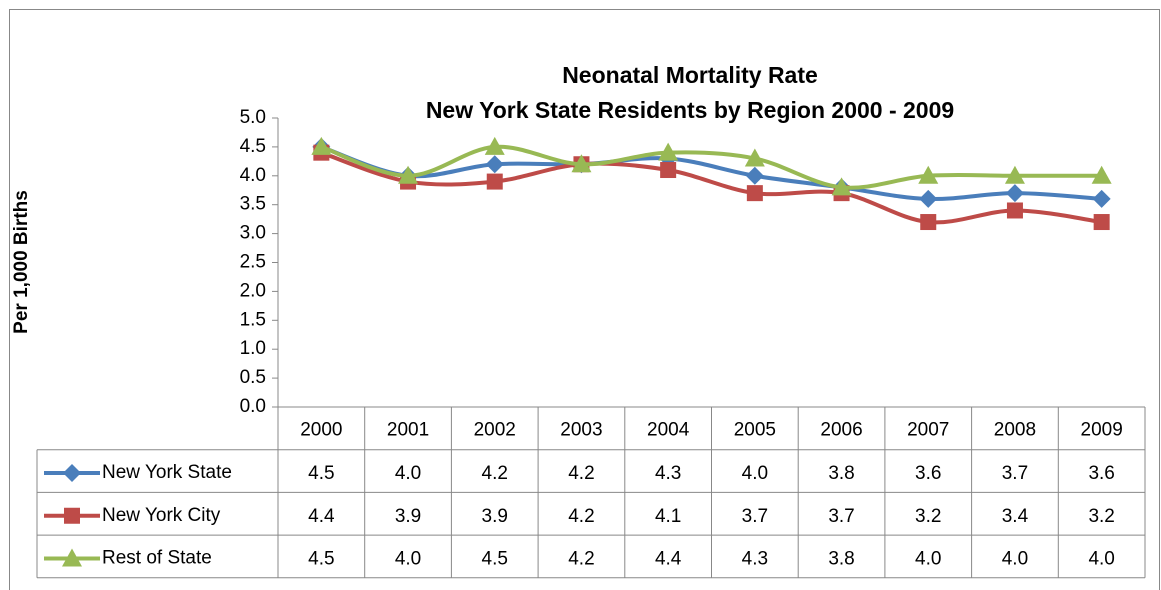 This screenshot has height=590, width=1161. I want to click on y-tick-label: 3.0, so click(253, 233).